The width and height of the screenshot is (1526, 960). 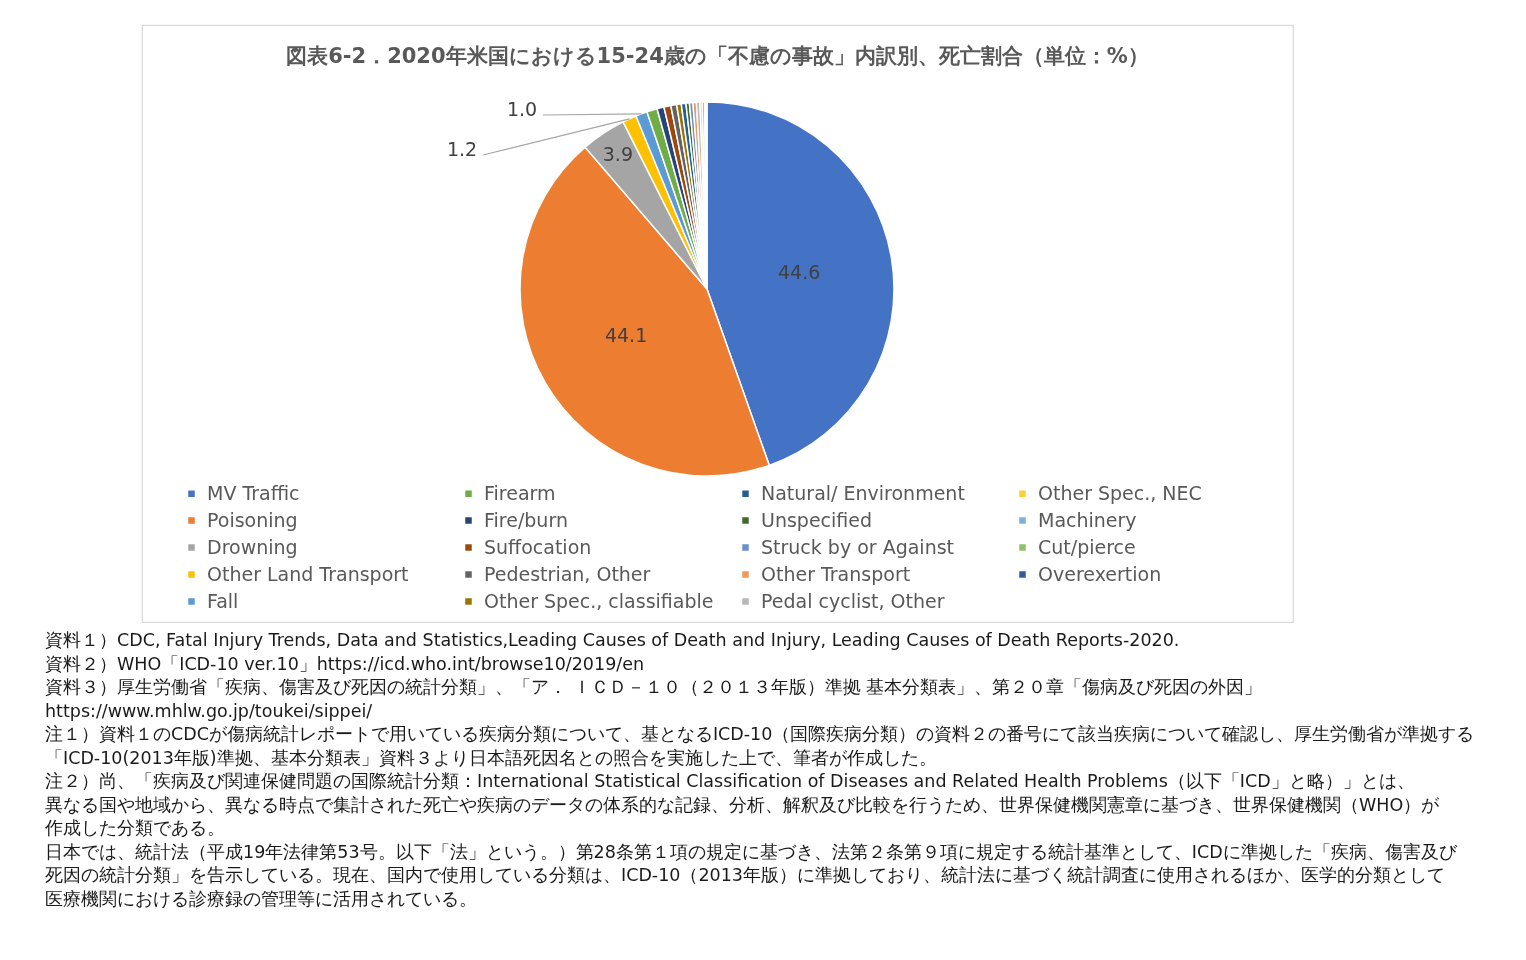 I want to click on legend-label: Pedal cyclist, Other, so click(x=853, y=600).